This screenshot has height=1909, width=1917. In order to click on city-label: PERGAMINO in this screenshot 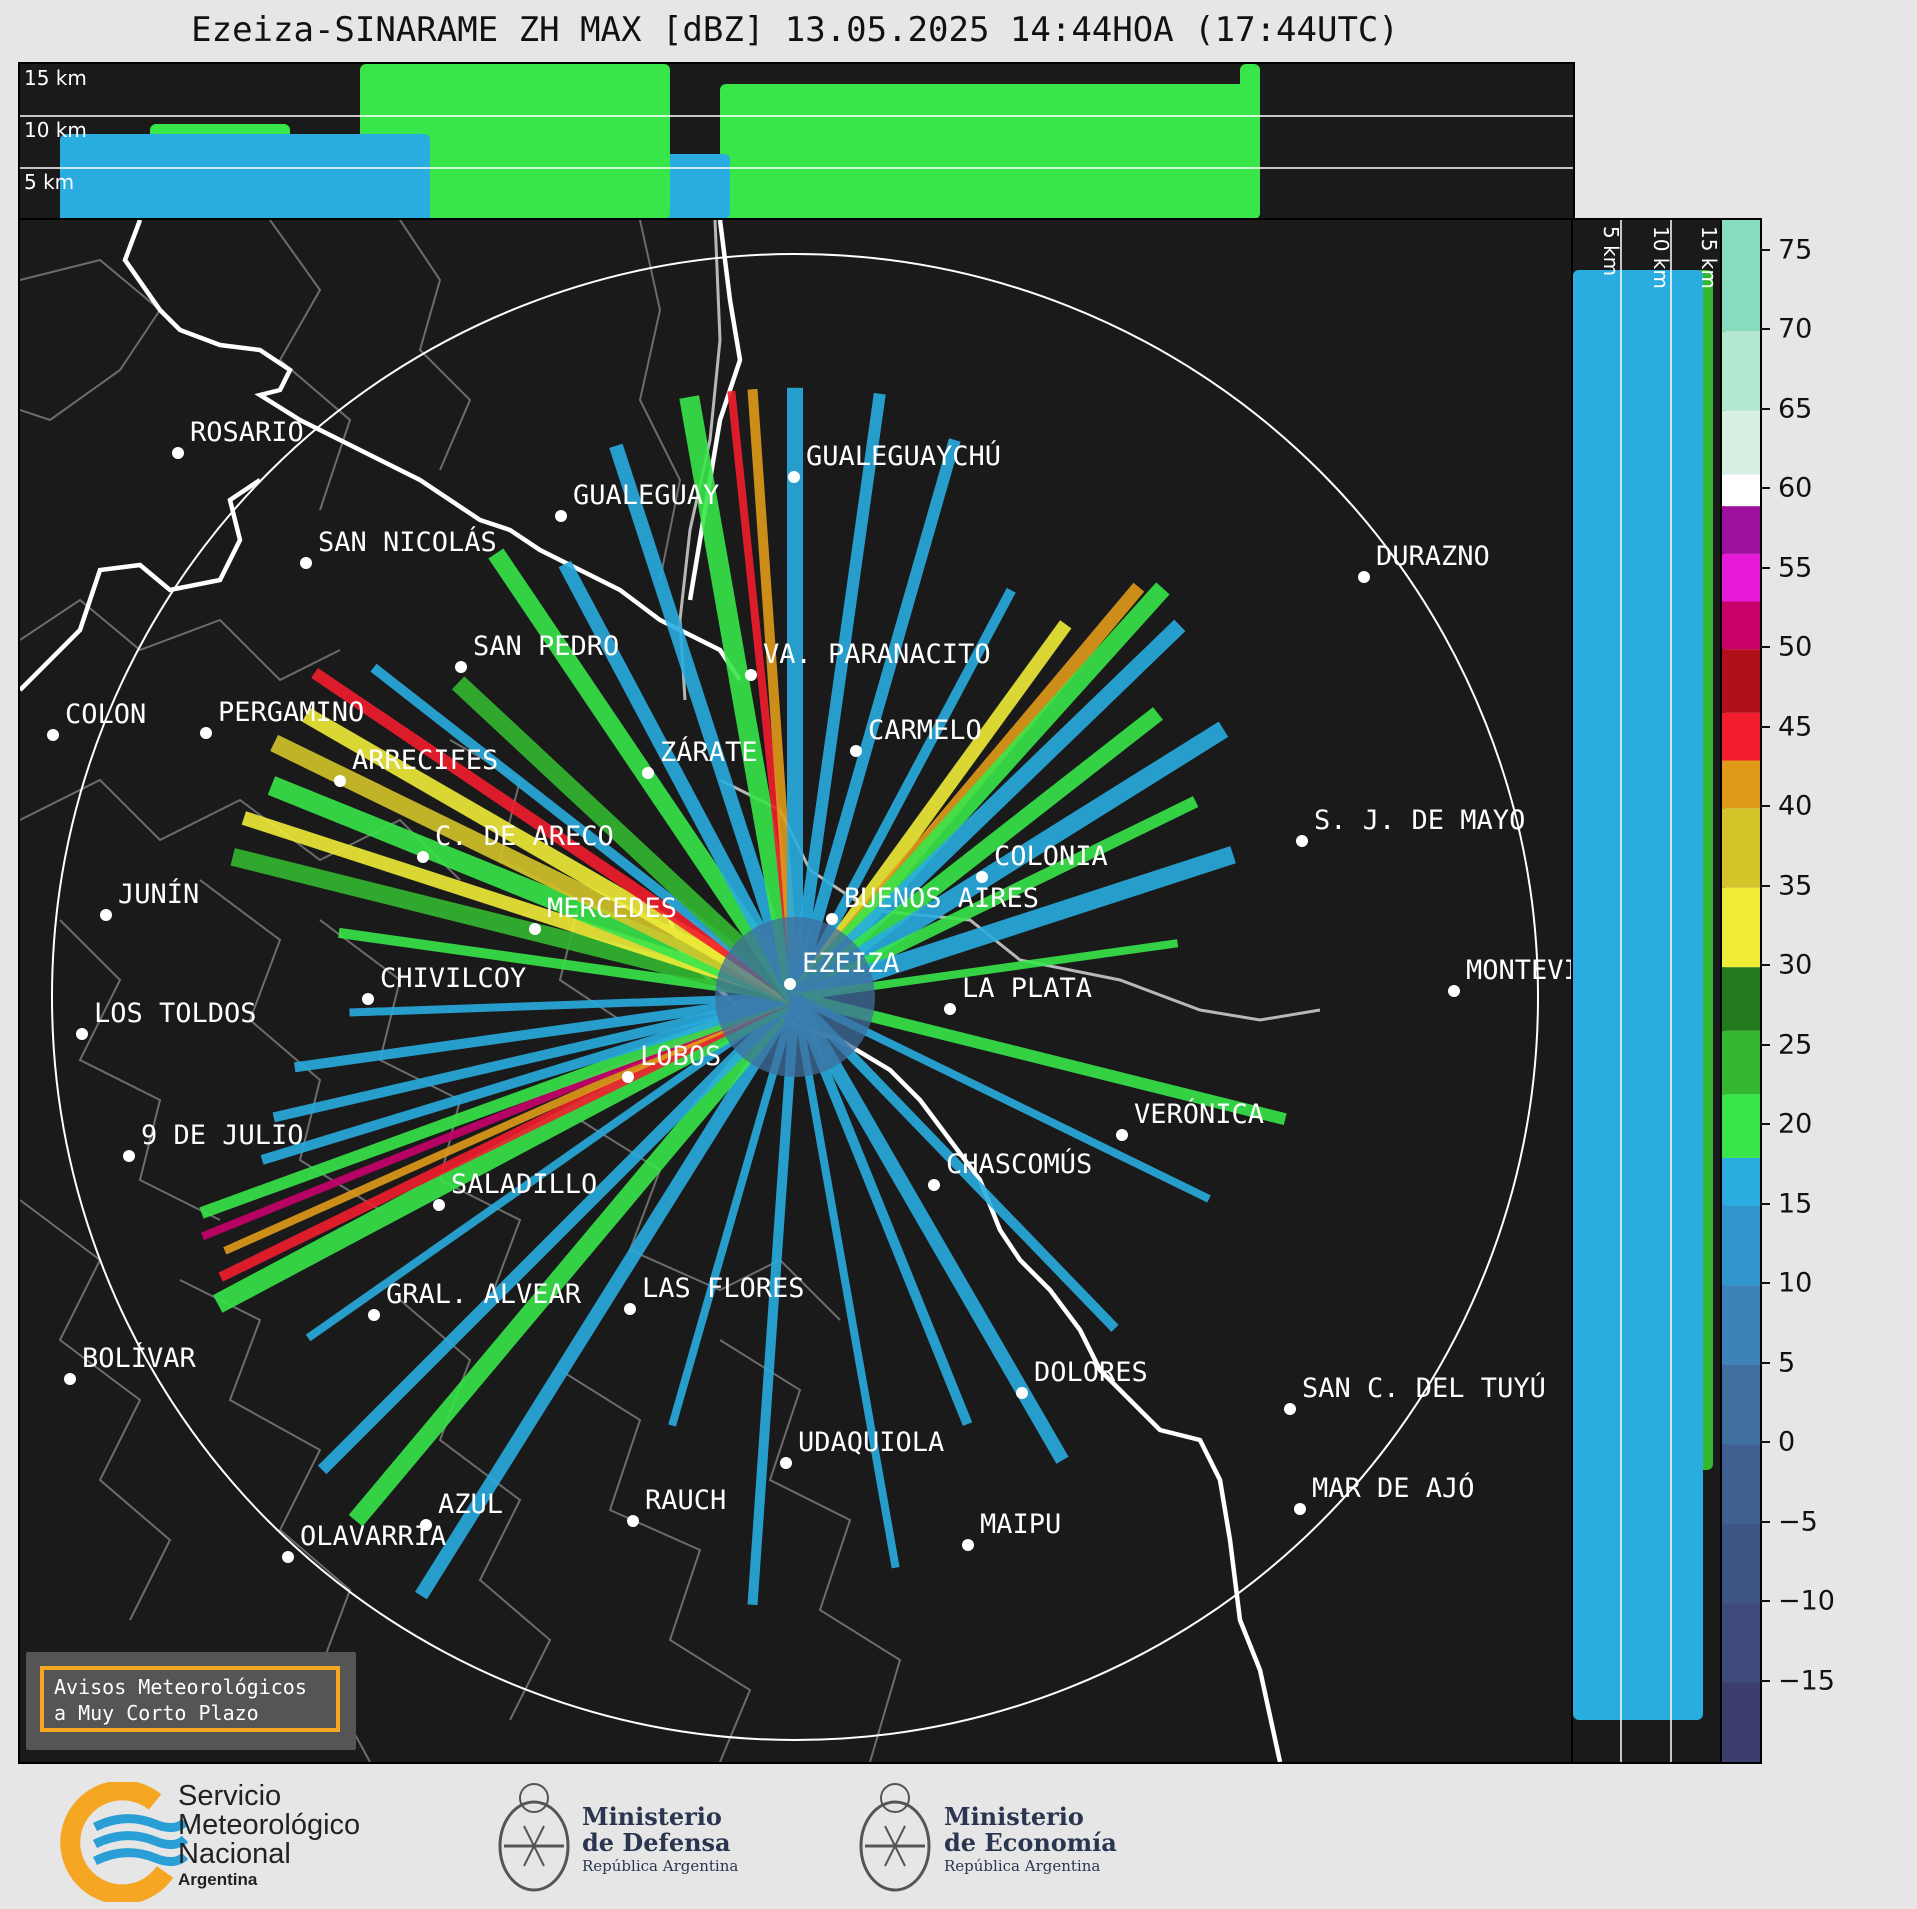, I will do `click(291, 712)`.